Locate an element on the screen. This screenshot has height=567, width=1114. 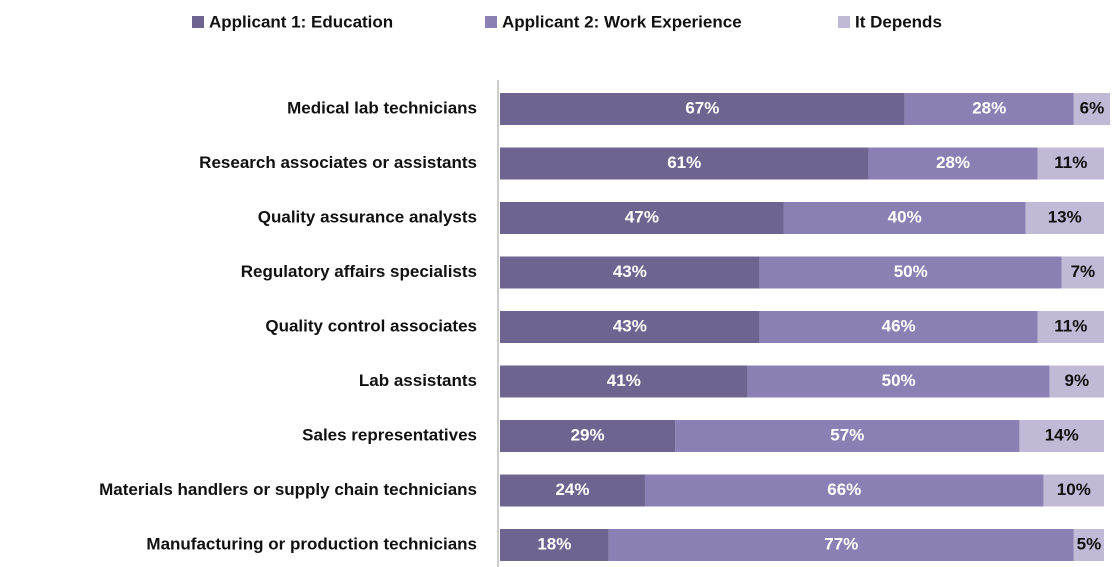
value-label: 14% is located at coordinates (1062, 434).